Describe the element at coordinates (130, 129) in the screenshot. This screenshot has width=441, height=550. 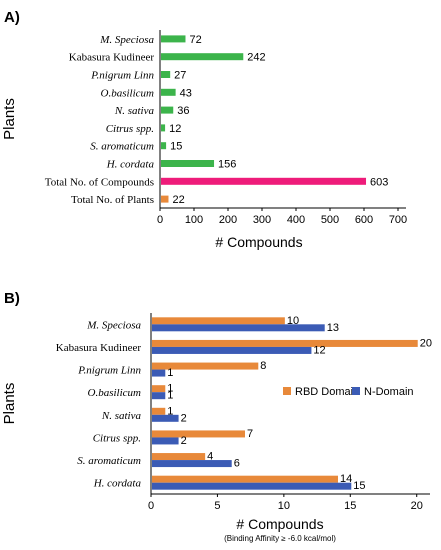
I see `chart-a-category-label: Citrus spp.` at that location.